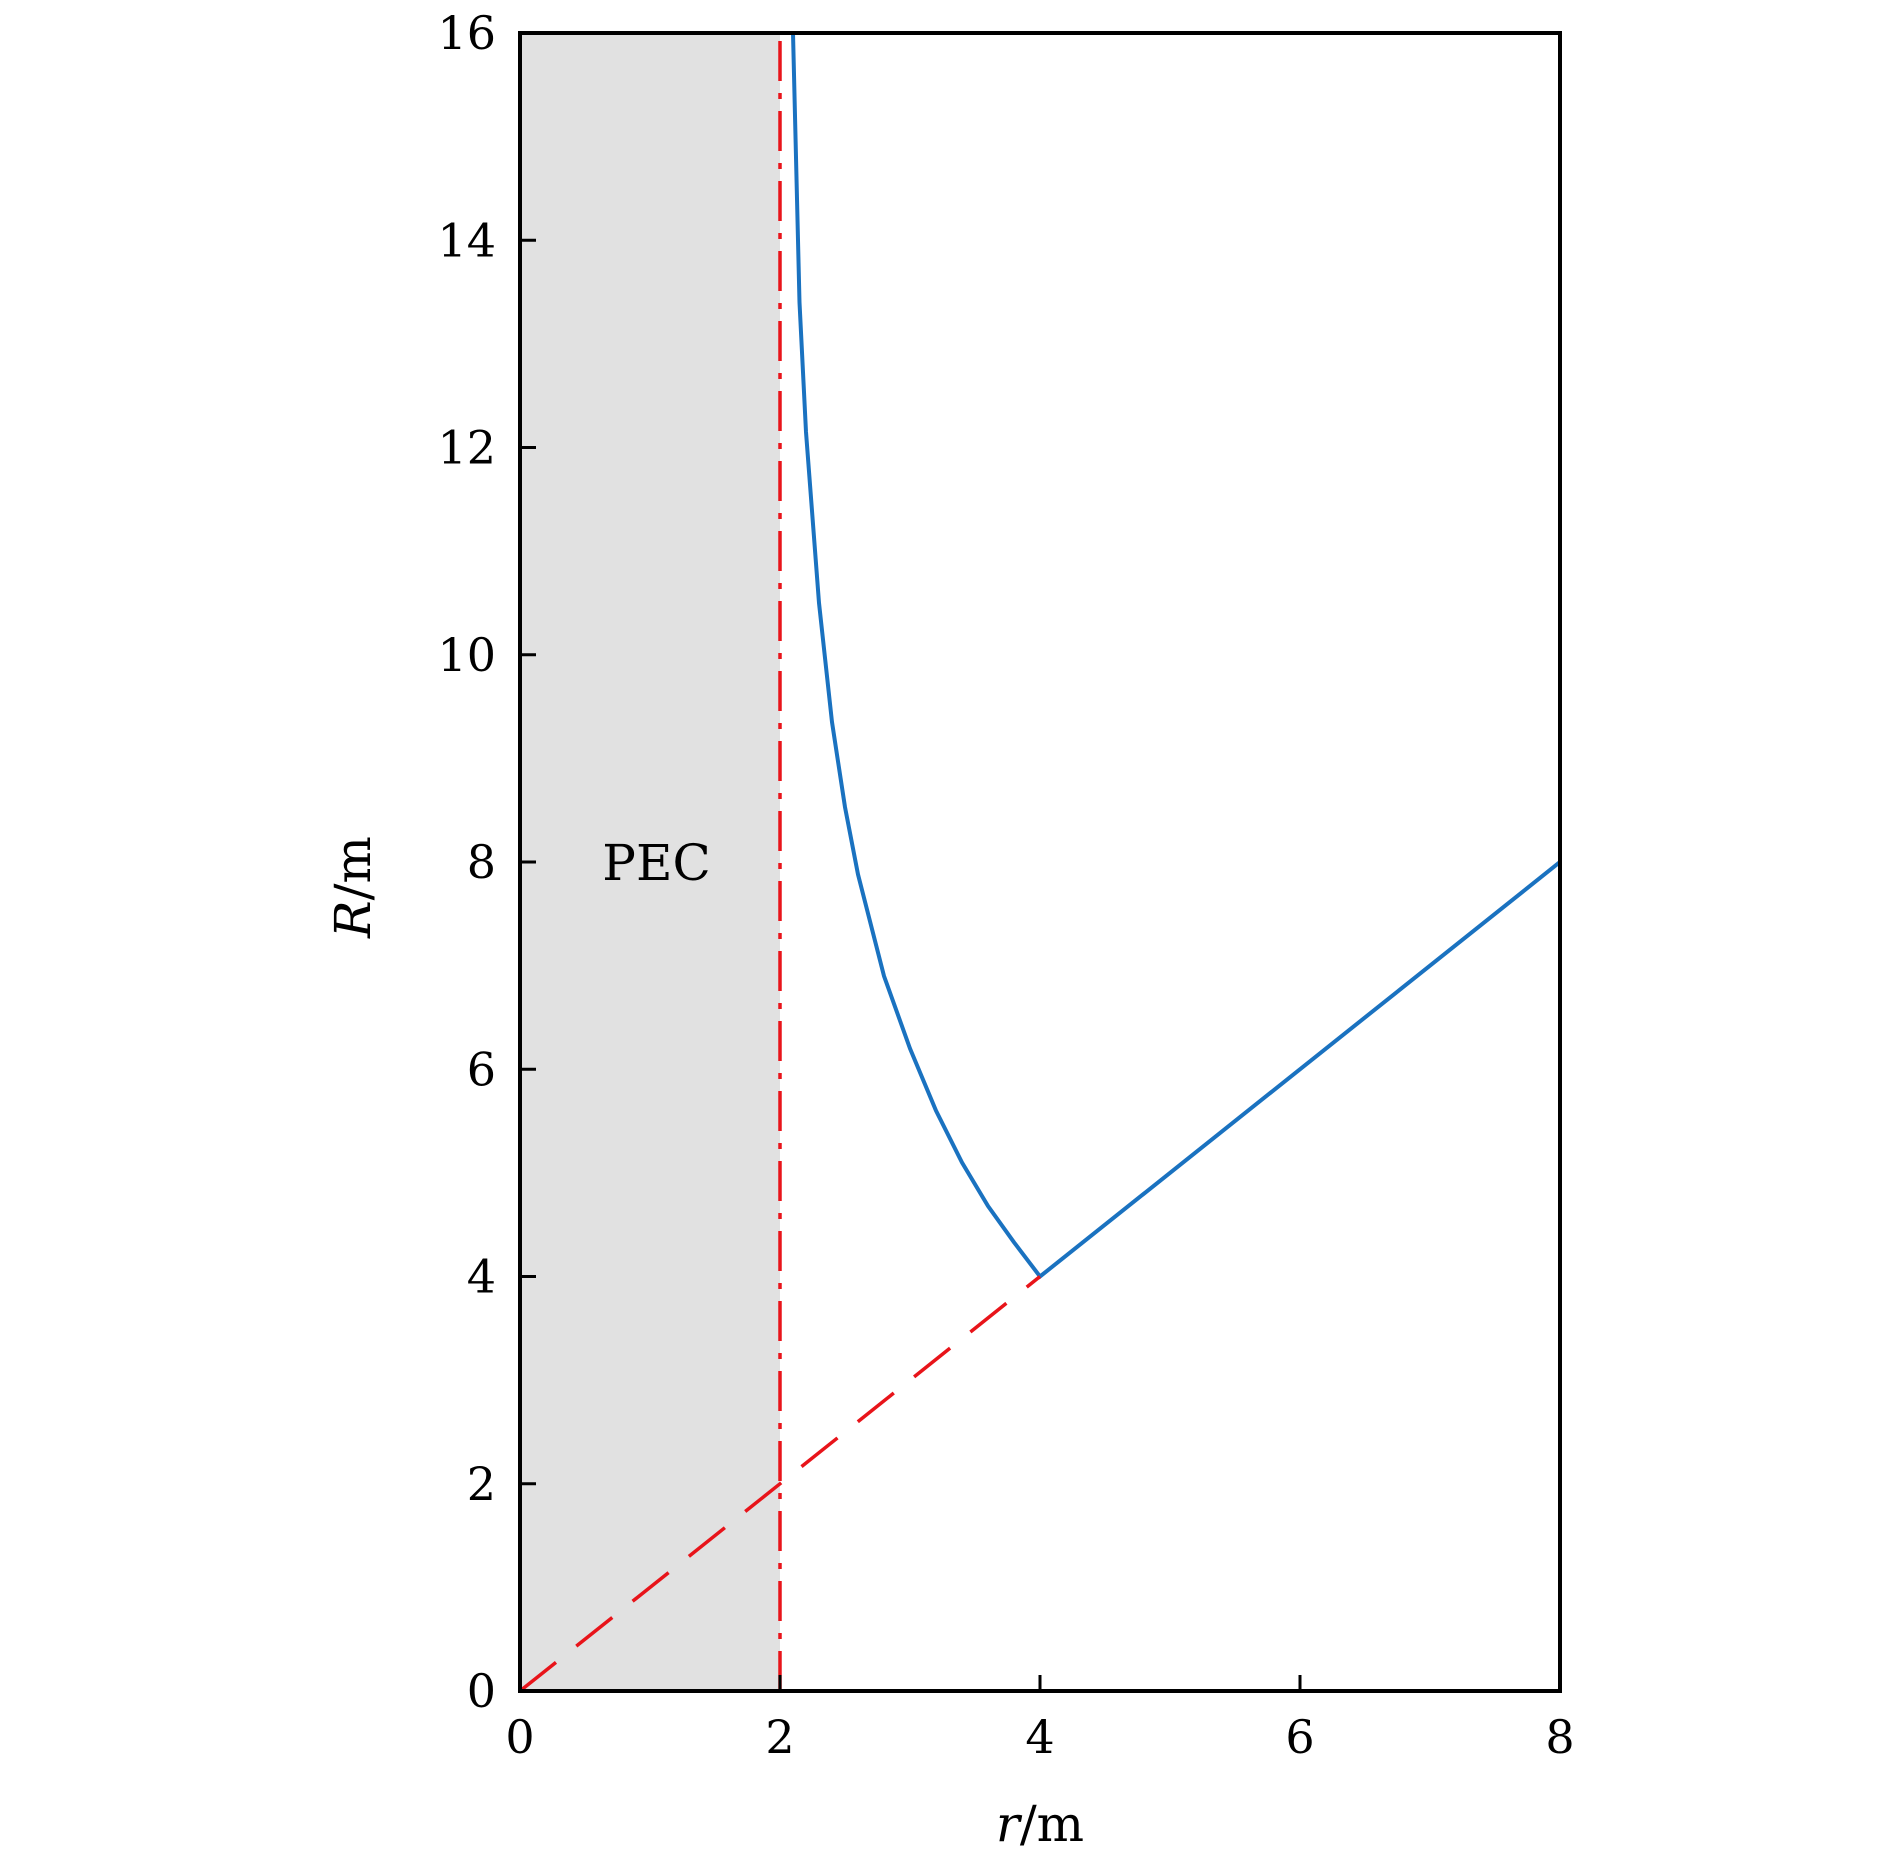  I want to click on y-tick-label: 4, so click(481, 1277).